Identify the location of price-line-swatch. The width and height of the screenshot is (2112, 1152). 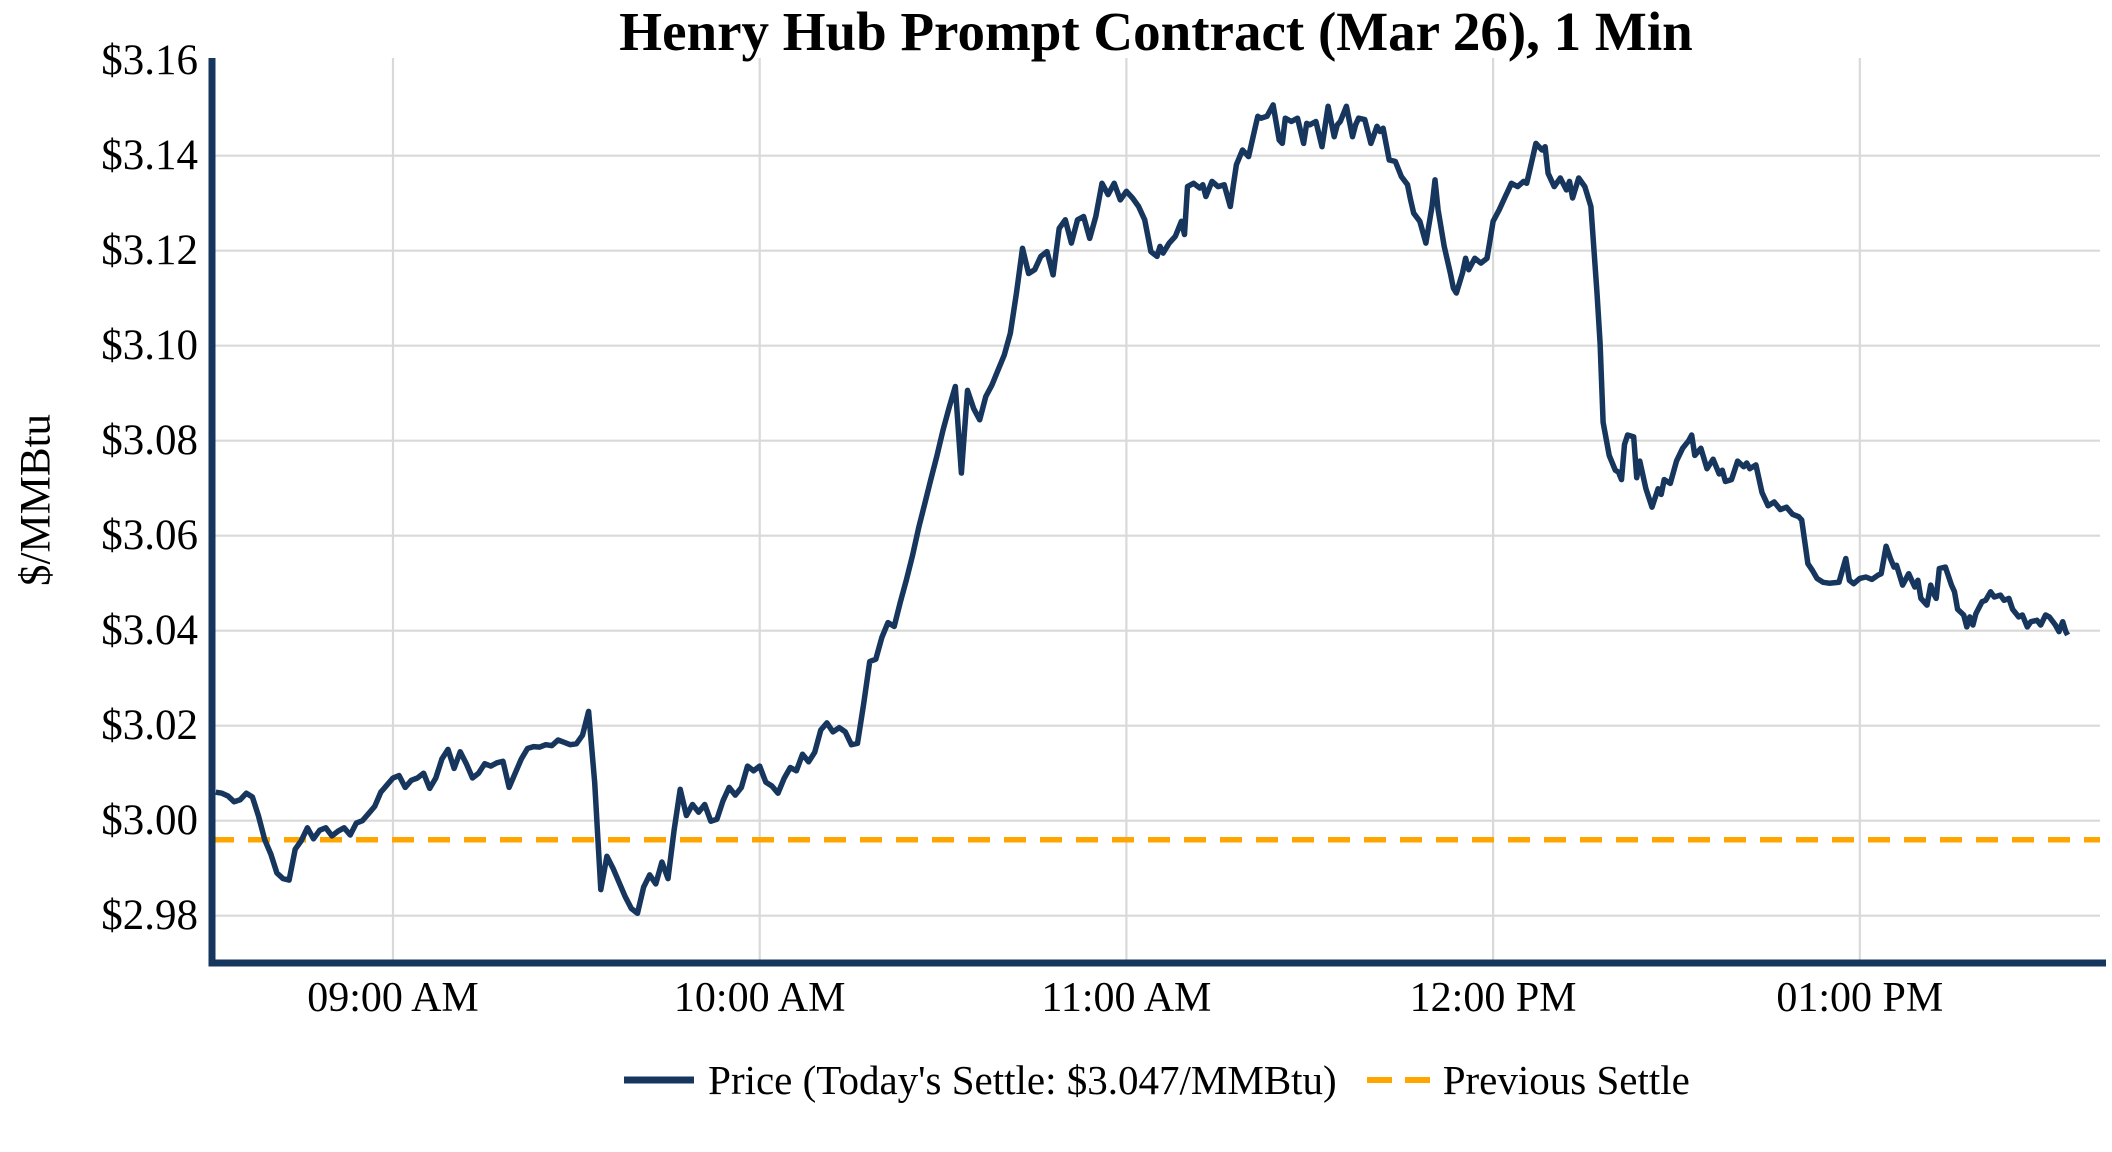
(659, 1080).